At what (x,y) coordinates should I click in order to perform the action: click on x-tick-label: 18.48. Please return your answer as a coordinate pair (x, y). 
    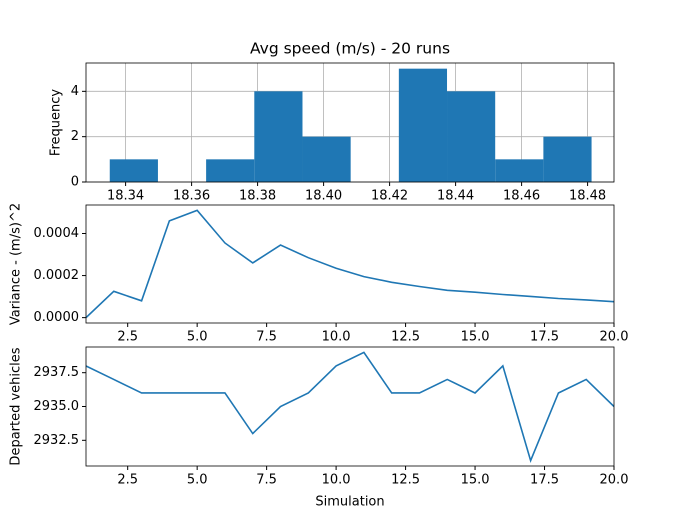
    Looking at the image, I should click on (587, 196).